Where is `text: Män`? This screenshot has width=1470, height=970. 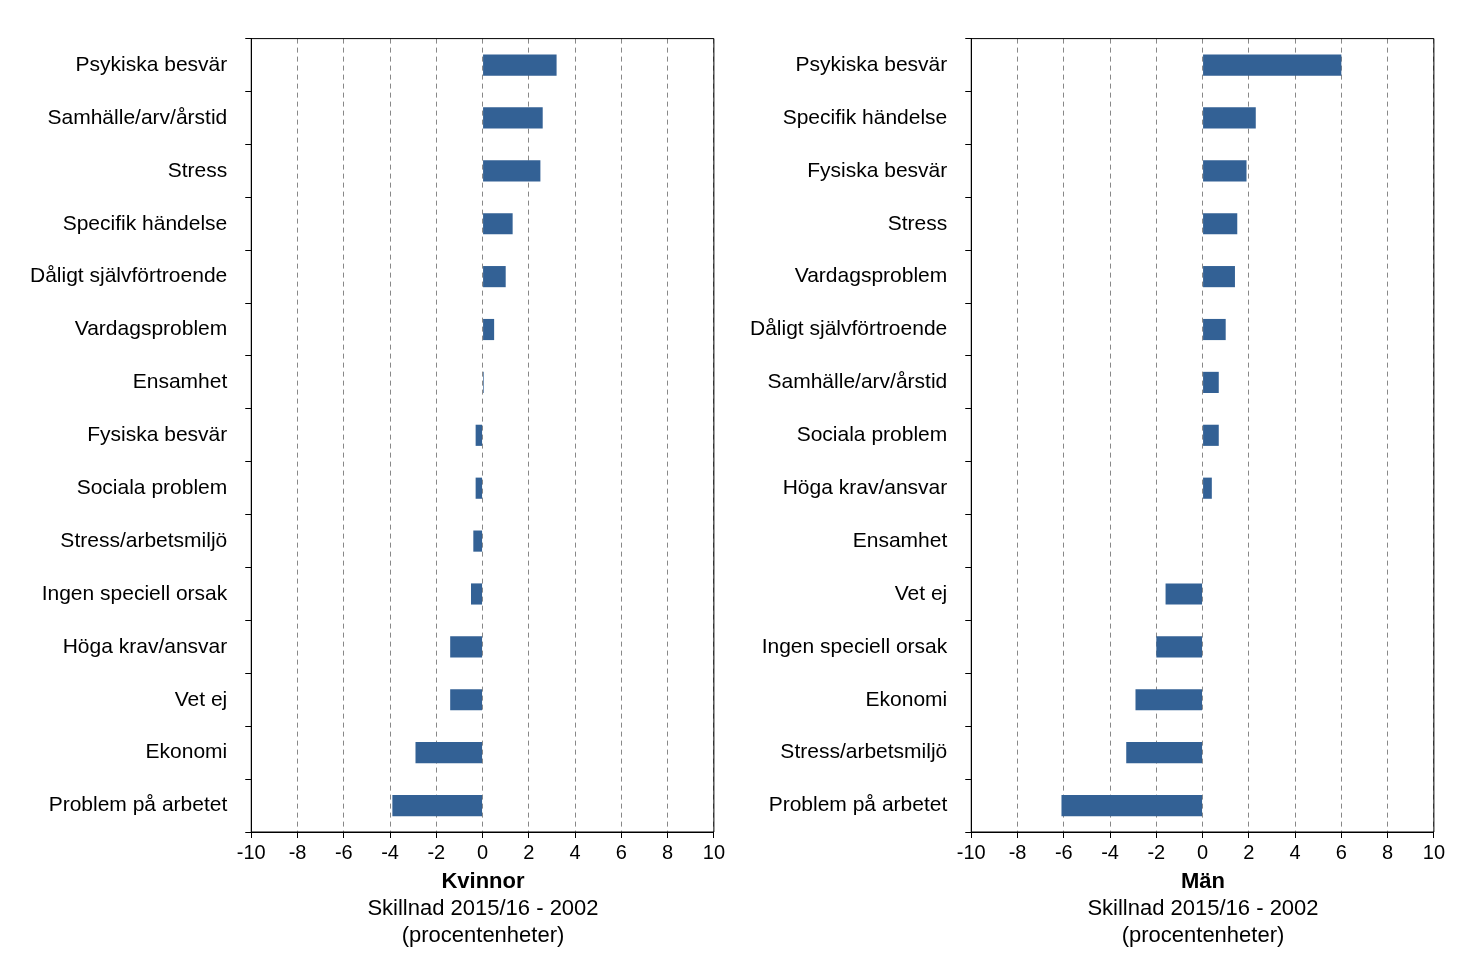 text: Män is located at coordinates (1203, 881).